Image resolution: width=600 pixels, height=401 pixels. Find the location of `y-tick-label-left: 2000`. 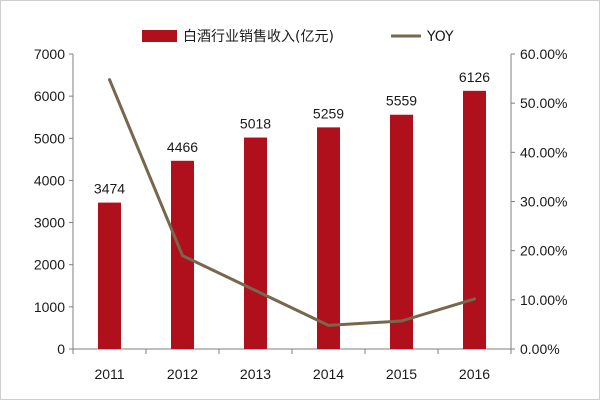

y-tick-label-left: 2000 is located at coordinates (49, 265).